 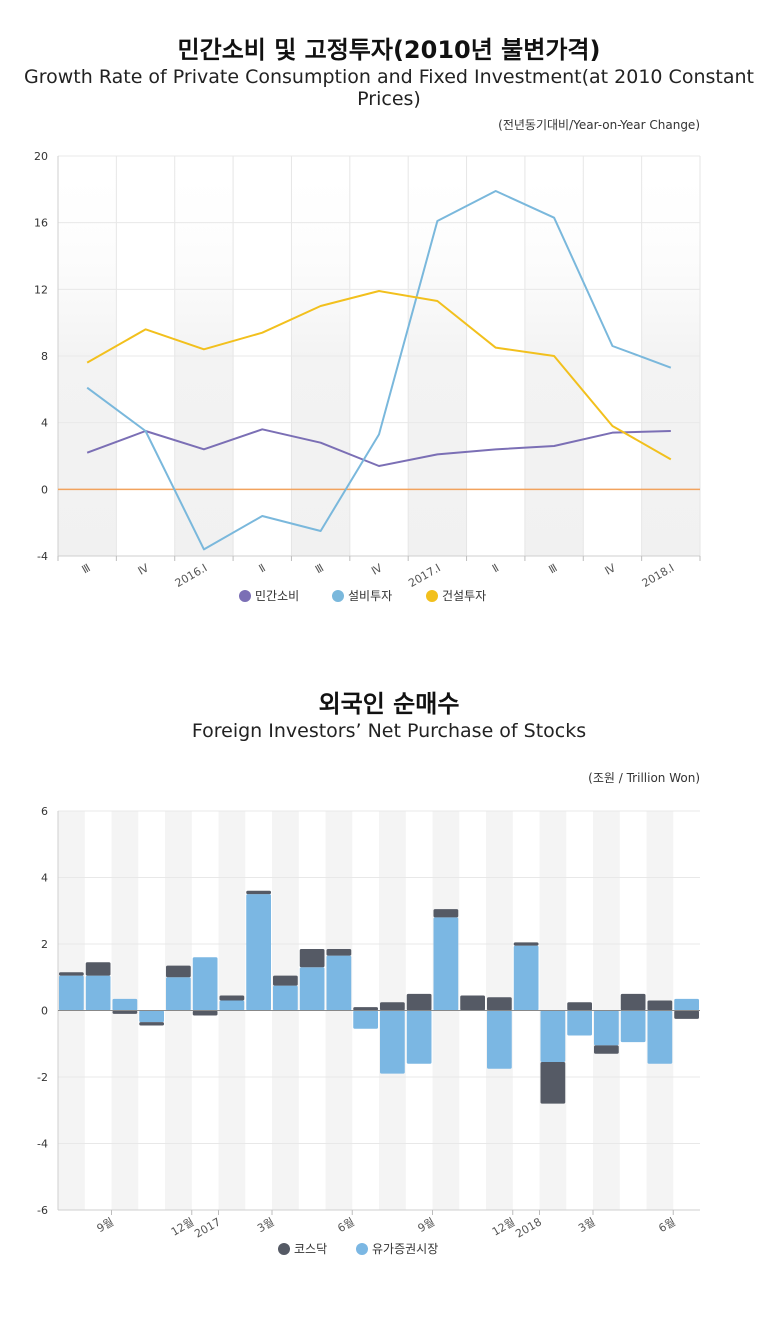 I want to click on legend-label-kospi: 유가증권시장, so click(x=405, y=1249).